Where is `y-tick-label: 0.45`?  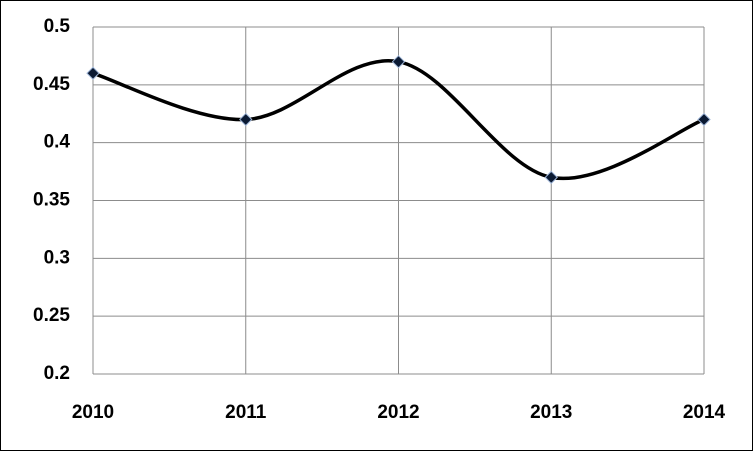 y-tick-label: 0.45 is located at coordinates (51, 84).